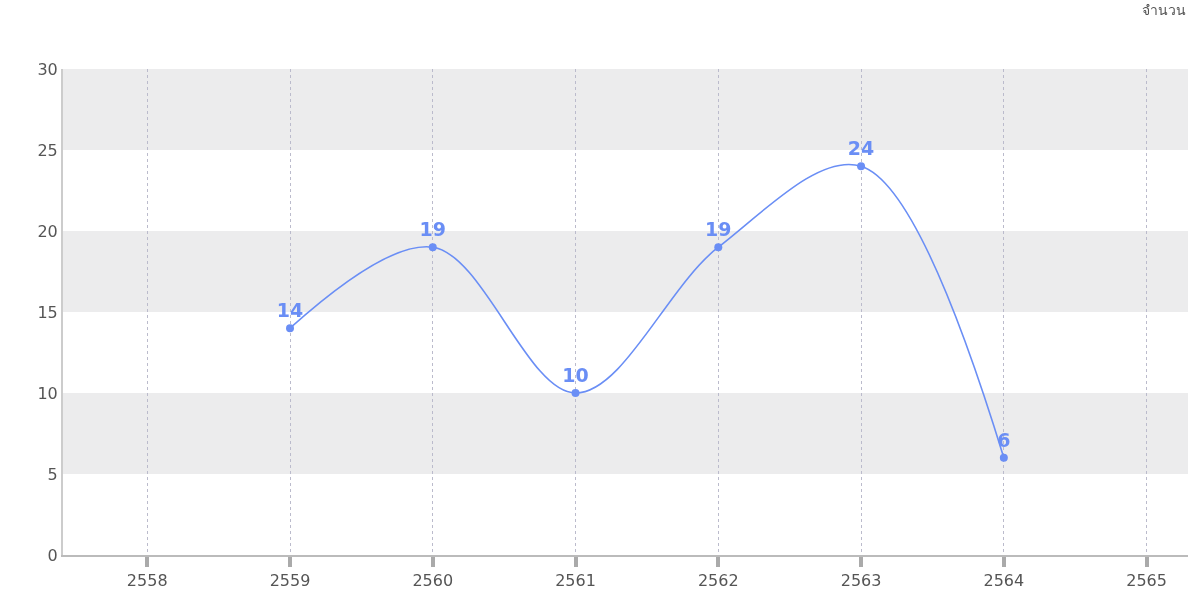  I want to click on x-tick-label: 2560, so click(433, 581).